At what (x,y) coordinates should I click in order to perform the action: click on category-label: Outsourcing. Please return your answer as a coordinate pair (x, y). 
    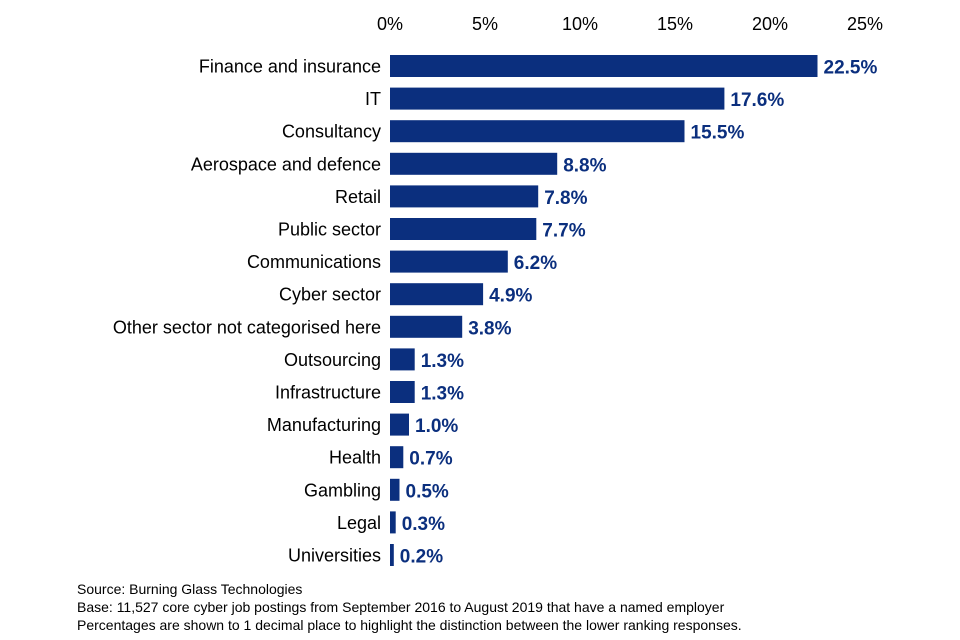
    Looking at the image, I should click on (332, 360).